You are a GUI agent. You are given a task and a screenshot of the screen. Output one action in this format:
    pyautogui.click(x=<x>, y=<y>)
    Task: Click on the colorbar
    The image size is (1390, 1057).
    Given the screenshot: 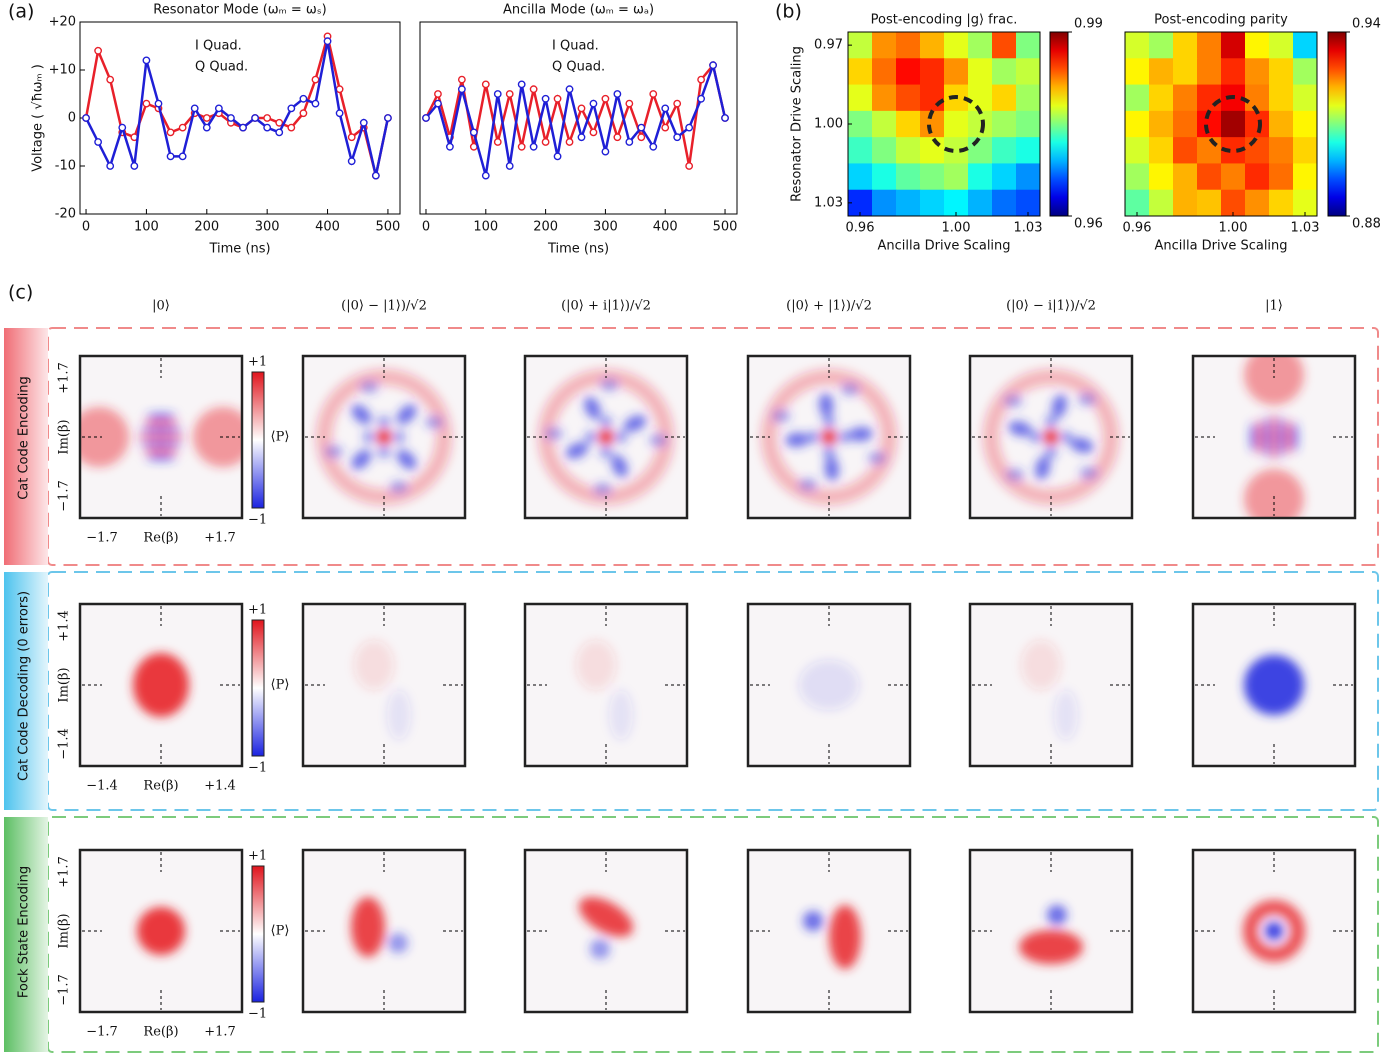 What is the action you would take?
    pyautogui.click(x=258, y=688)
    